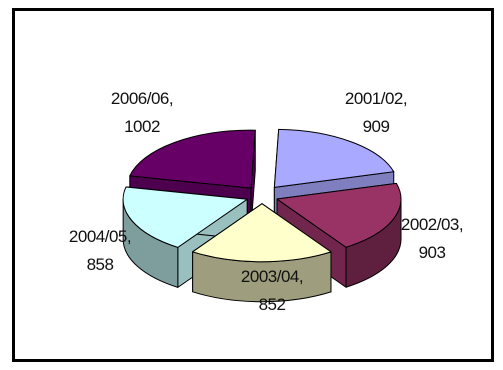 This screenshot has width=503, height=370. What do you see at coordinates (142, 98) in the screenshot?
I see `data-label-name-4: 2006/06,` at bounding box center [142, 98].